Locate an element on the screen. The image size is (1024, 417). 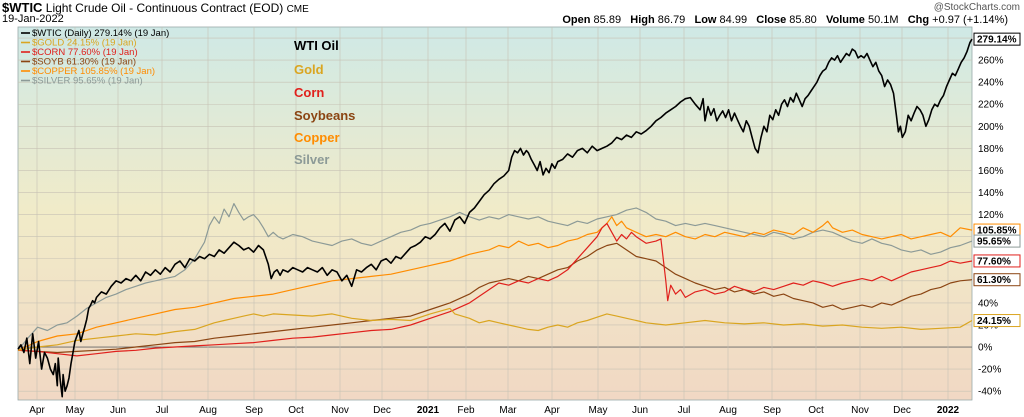
series-name-label: WTI Oil is located at coordinates (316, 45).